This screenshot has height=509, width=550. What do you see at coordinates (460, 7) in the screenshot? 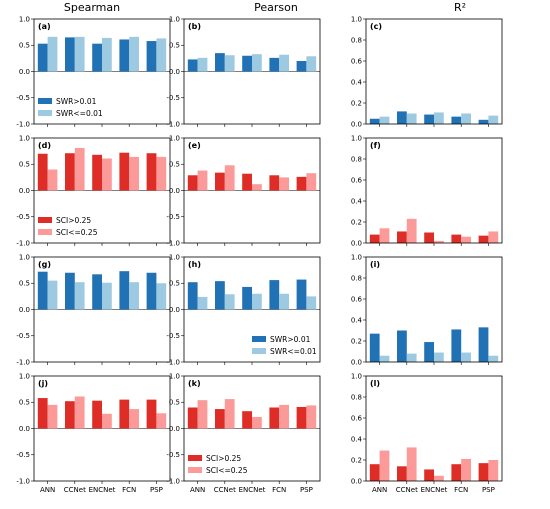
I see `column-title-r2: R²` at bounding box center [460, 7].